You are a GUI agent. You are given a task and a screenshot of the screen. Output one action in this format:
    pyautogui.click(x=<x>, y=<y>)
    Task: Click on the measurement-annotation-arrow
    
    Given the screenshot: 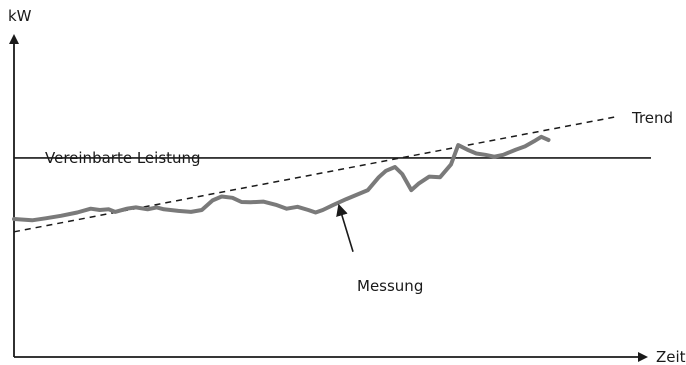 What is the action you would take?
    pyautogui.click(x=345, y=227)
    